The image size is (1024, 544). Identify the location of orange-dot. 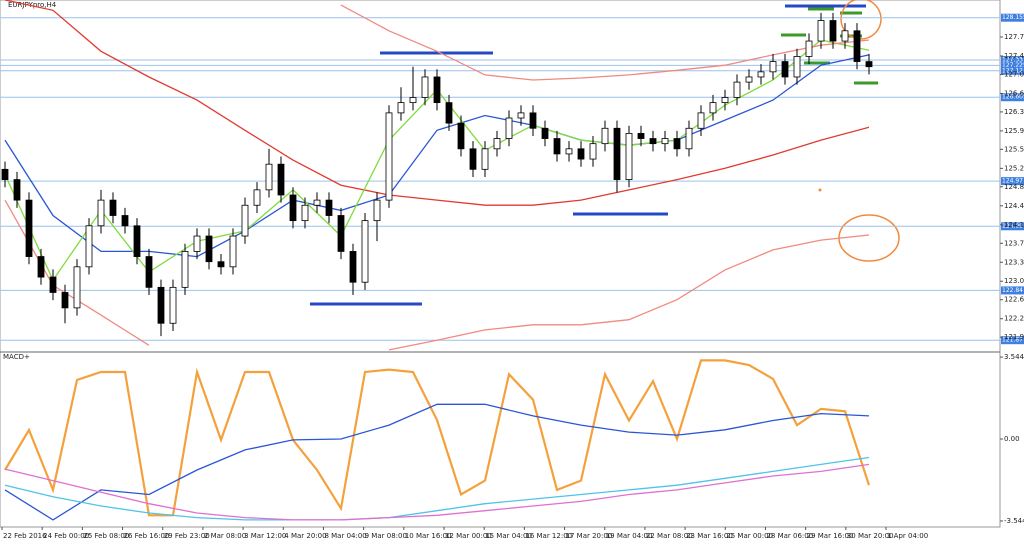
(820, 190).